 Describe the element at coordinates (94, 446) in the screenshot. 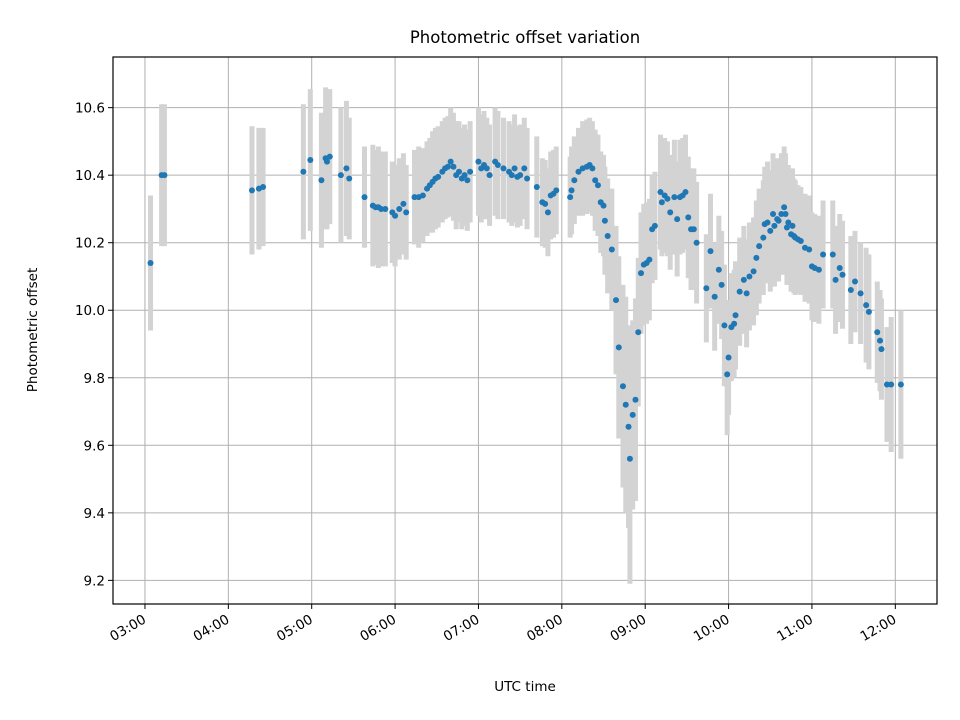

I see `y-tick-label: 9.6` at that location.